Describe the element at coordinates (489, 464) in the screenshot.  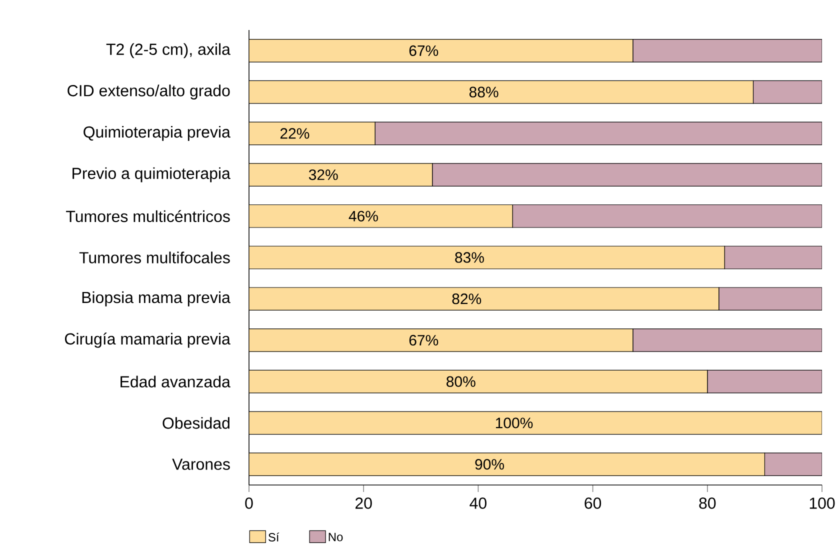
I see `data-label: 90%` at that location.